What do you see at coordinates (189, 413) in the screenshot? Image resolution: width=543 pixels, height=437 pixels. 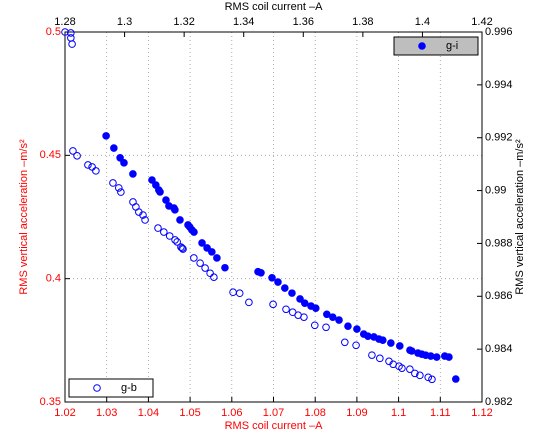 I see `x-tick-label: 1.05` at bounding box center [189, 413].